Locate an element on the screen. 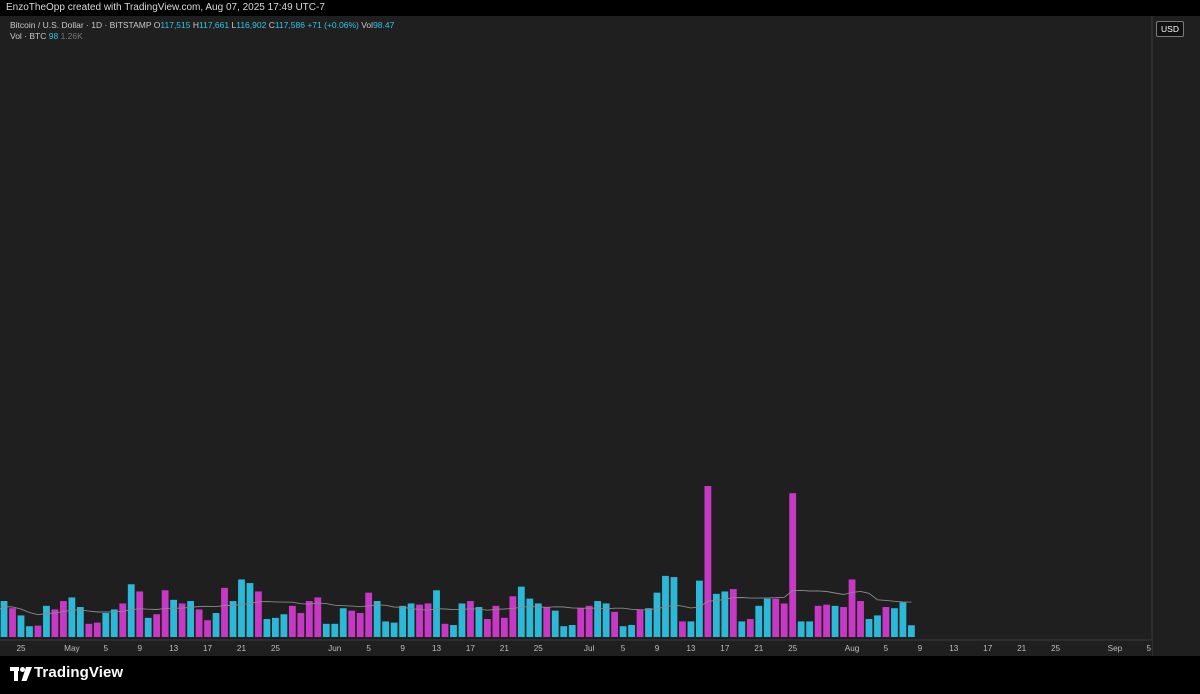 This screenshot has height=694, width=1200. time-tick-label: Jun is located at coordinates (335, 648).